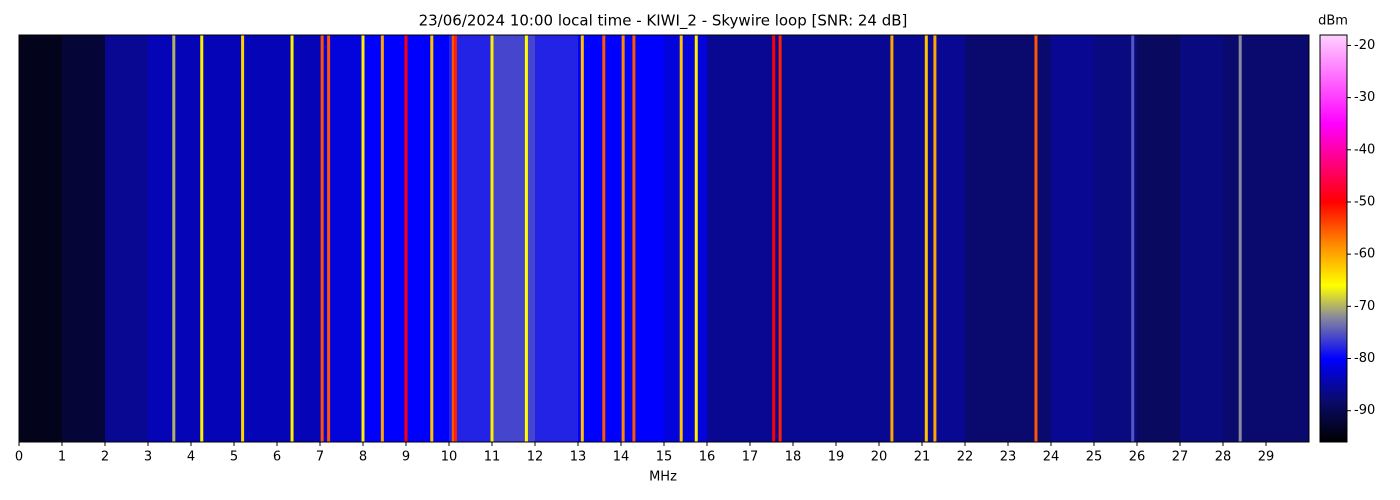 Image resolution: width=1400 pixels, height=500 pixels. Describe the element at coordinates (1364, 45) in the screenshot. I see `colorbar-tick-label: -20` at that location.